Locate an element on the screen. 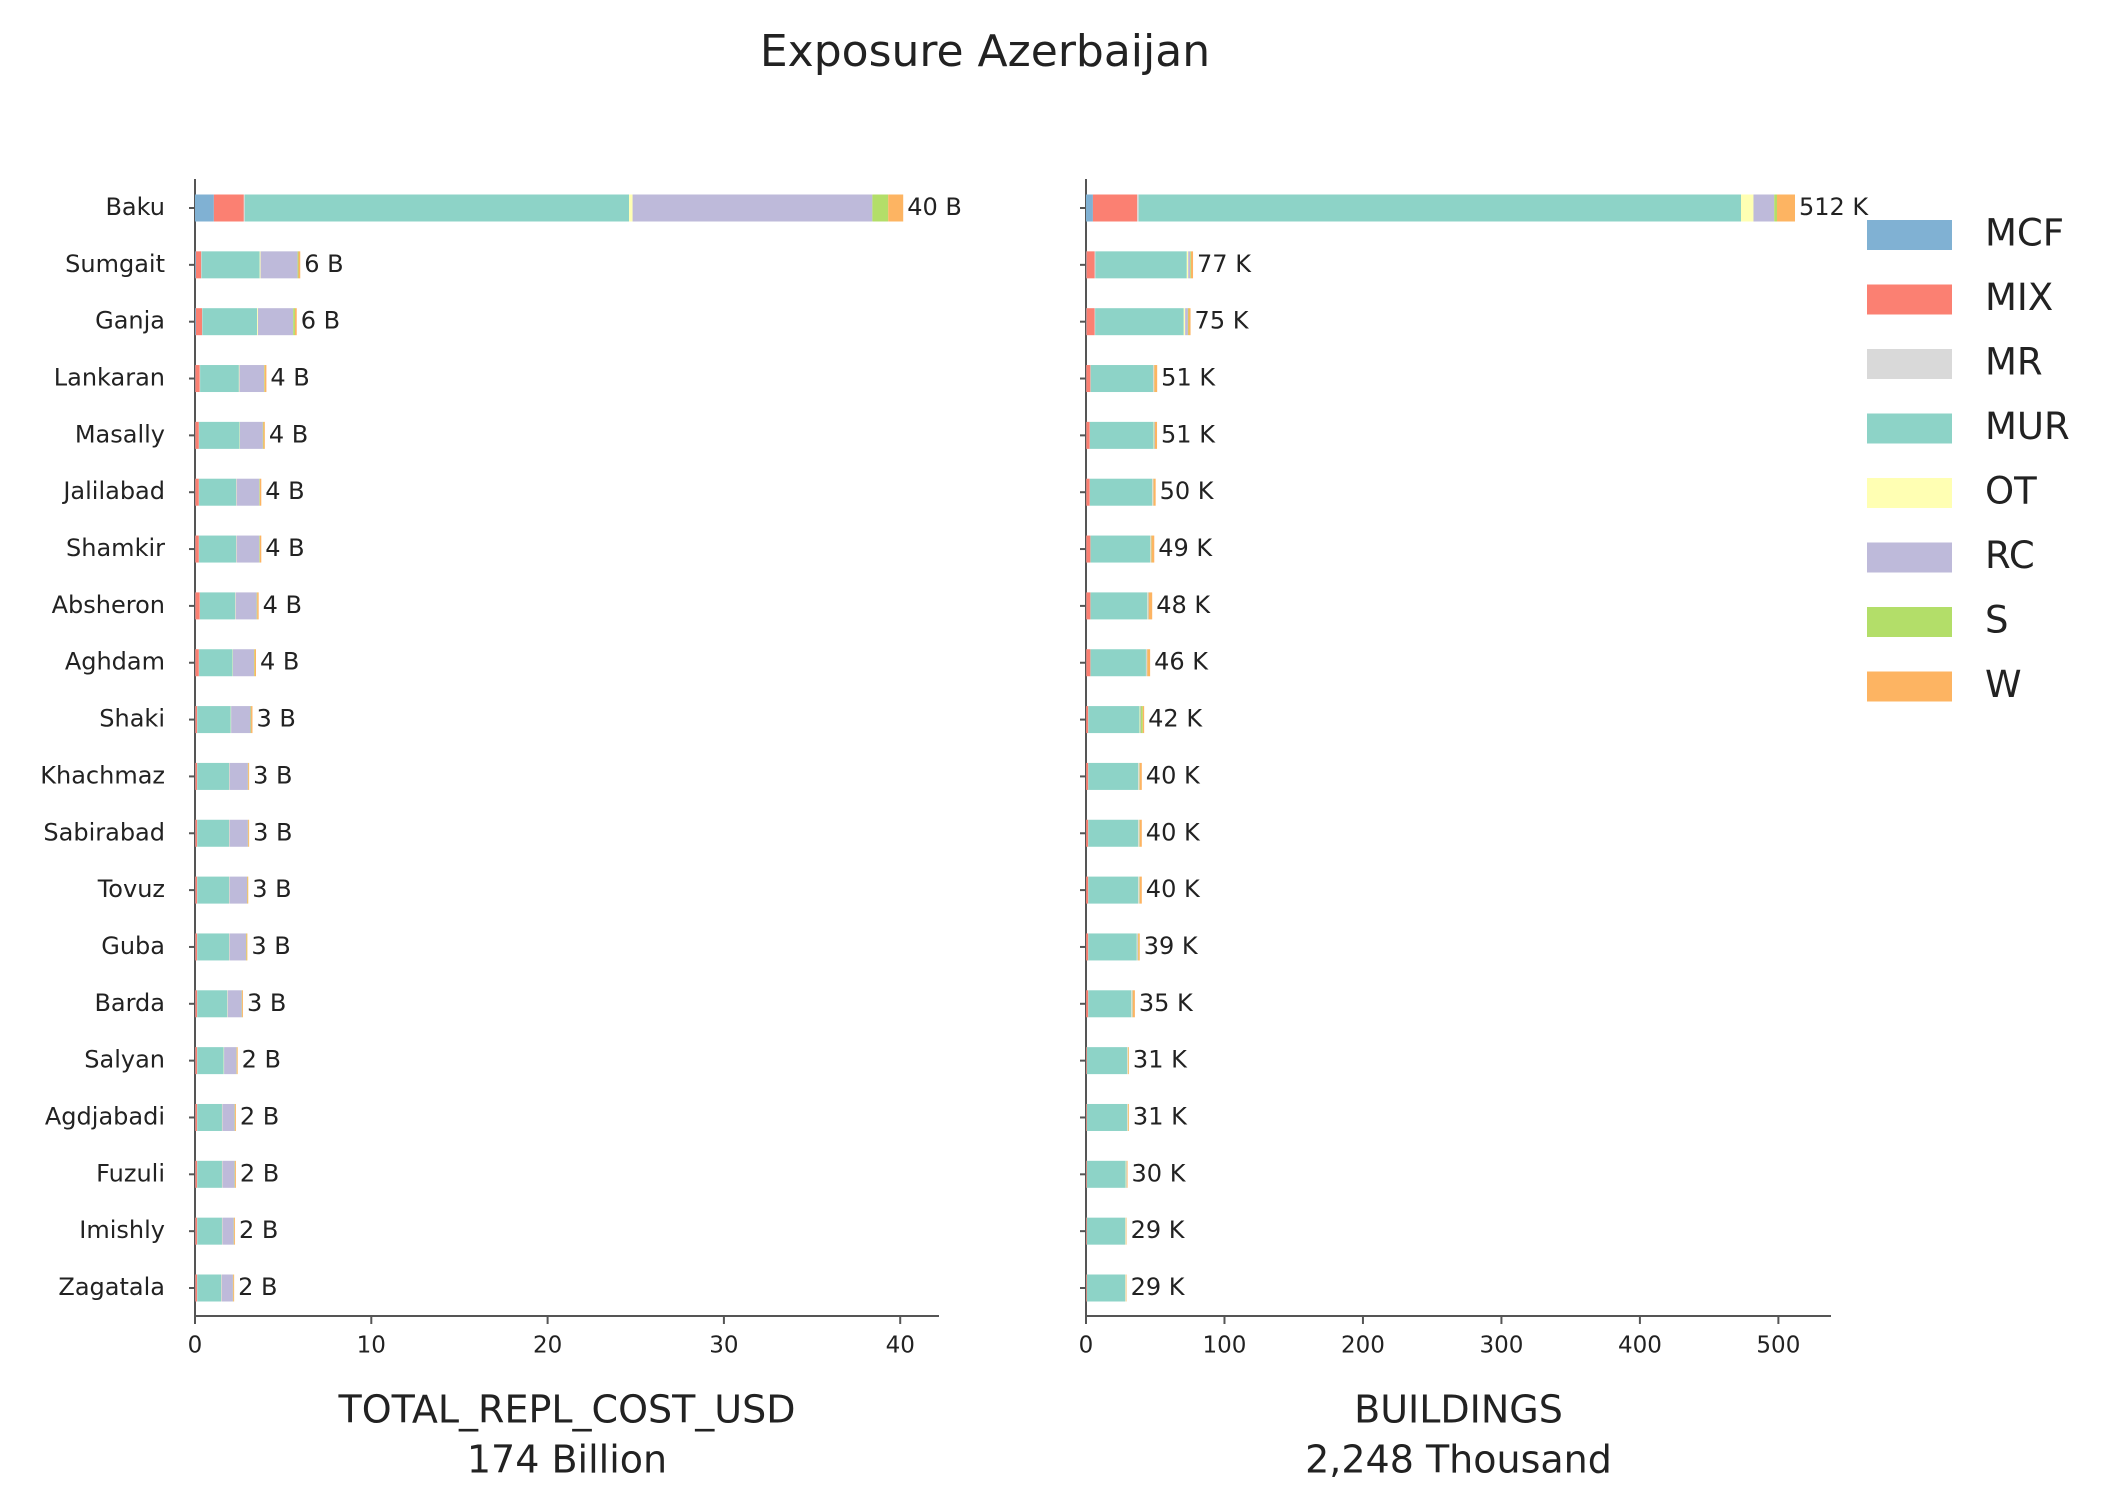 This screenshot has width=2111, height=1511. legend-label: MCF is located at coordinates (2024, 233).